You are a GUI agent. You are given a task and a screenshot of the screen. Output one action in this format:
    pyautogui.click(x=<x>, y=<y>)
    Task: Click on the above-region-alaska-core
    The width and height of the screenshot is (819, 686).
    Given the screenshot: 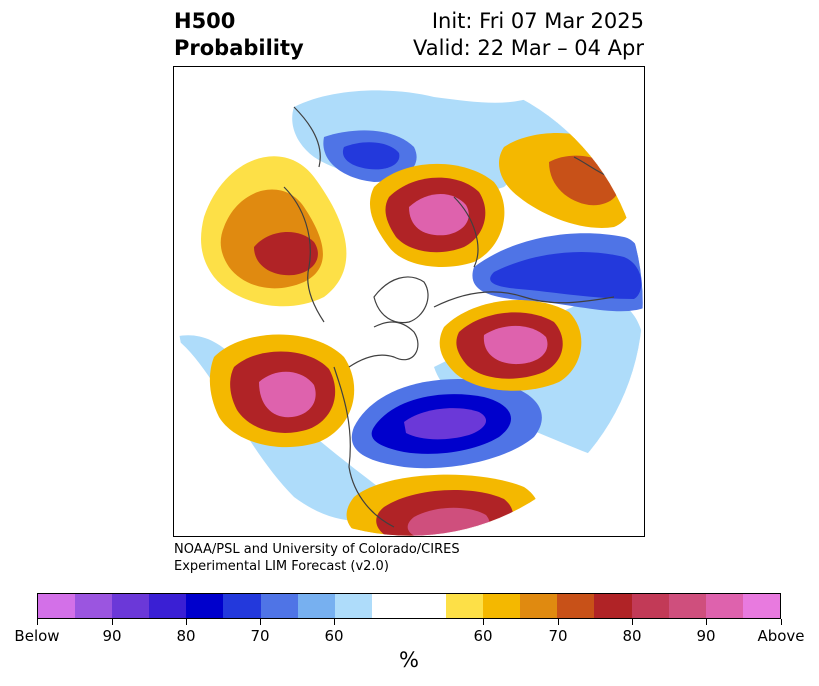 What is the action you would take?
    pyautogui.click(x=439, y=215)
    